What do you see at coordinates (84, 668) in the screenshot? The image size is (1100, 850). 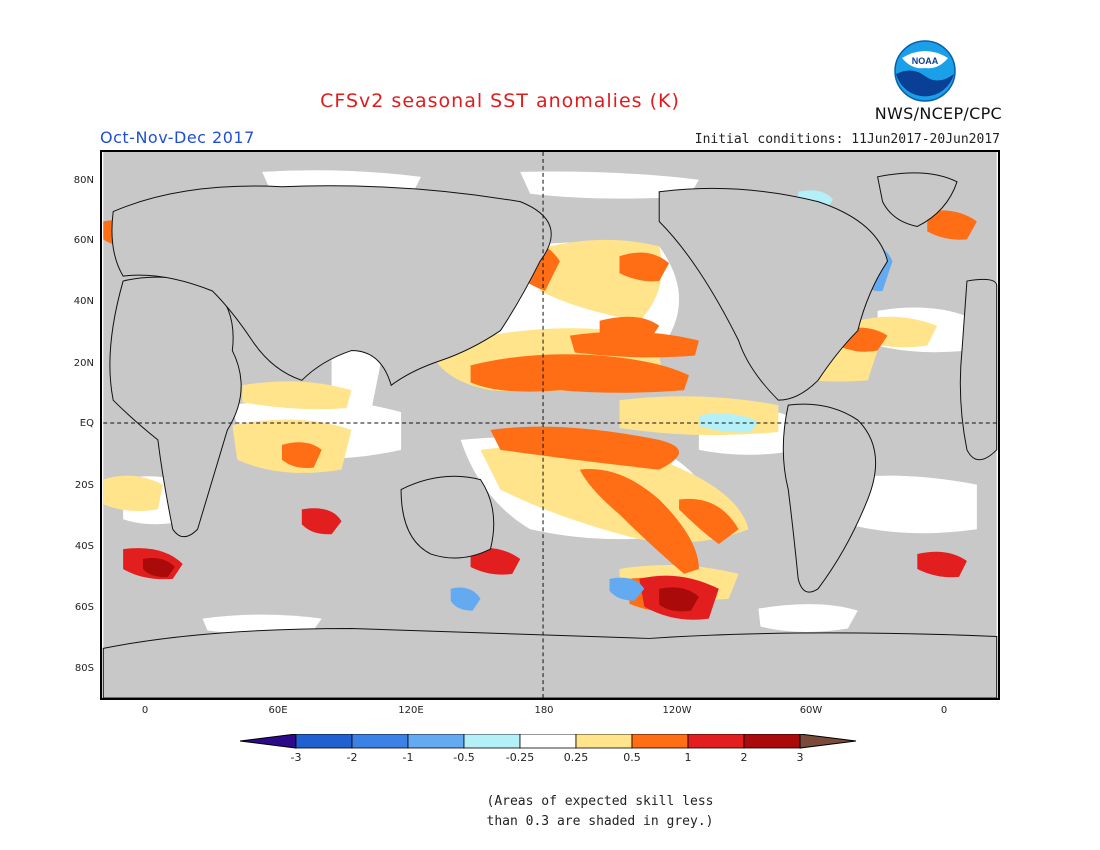 I see `latitude-label: 80S` at bounding box center [84, 668].